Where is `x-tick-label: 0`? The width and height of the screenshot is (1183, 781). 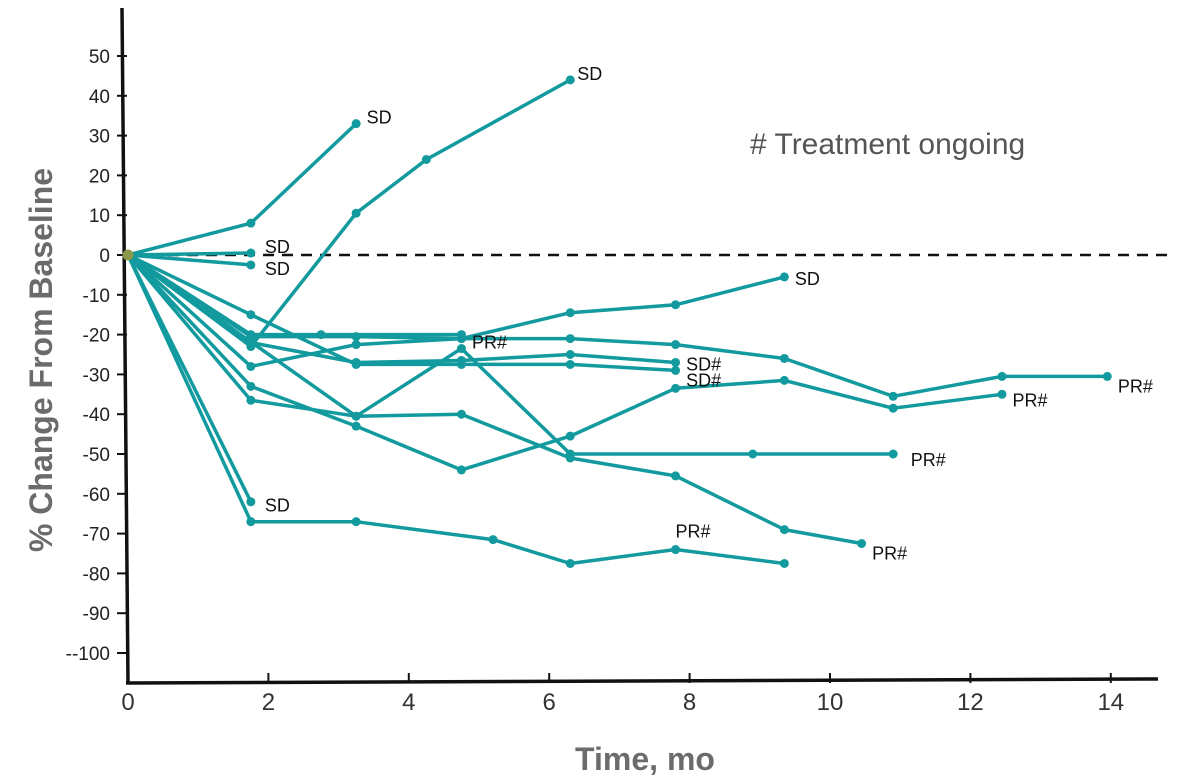 x-tick-label: 0 is located at coordinates (127, 702).